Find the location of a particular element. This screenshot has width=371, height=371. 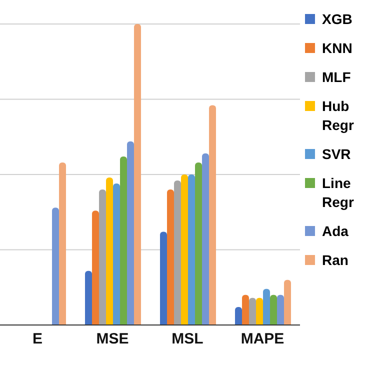

legend-label: XGB is located at coordinates (338, 19).